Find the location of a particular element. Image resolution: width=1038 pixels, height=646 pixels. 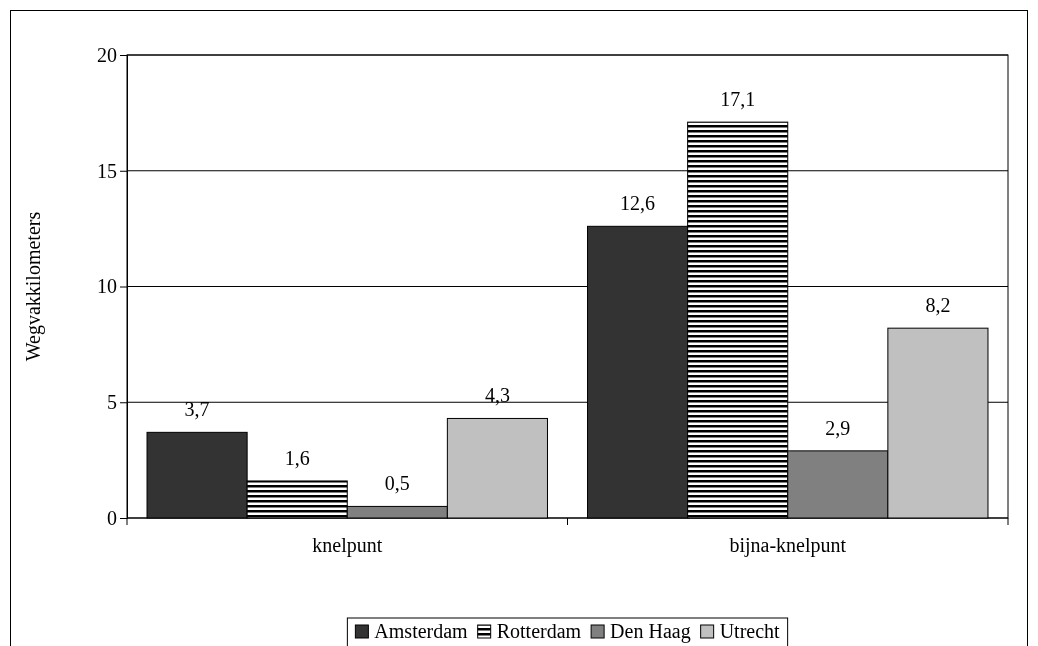

legend-label: Utrecht is located at coordinates (750, 631).